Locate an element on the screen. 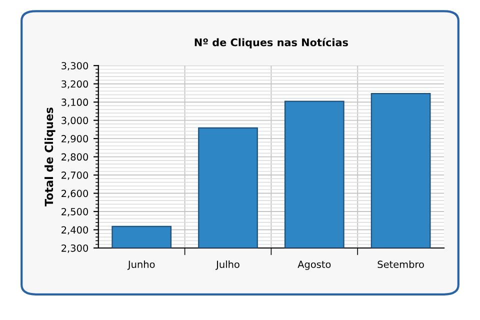  x-tick-label: Junho is located at coordinates (141, 265).